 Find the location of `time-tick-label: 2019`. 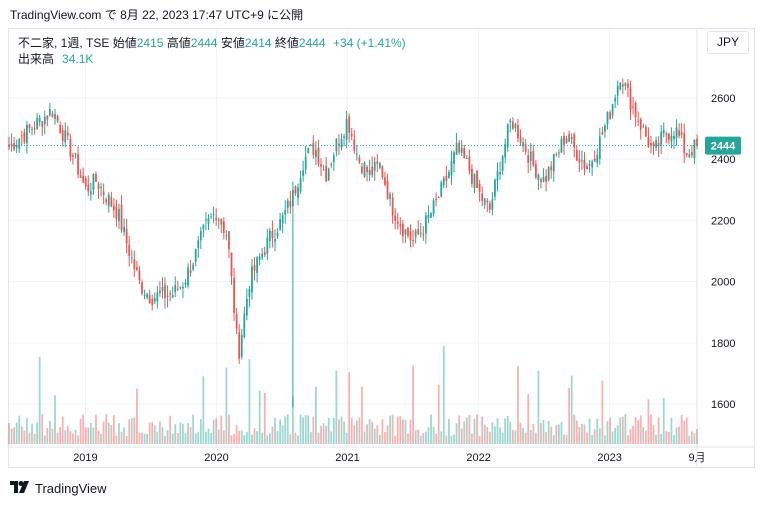

time-tick-label: 2019 is located at coordinates (85, 458).